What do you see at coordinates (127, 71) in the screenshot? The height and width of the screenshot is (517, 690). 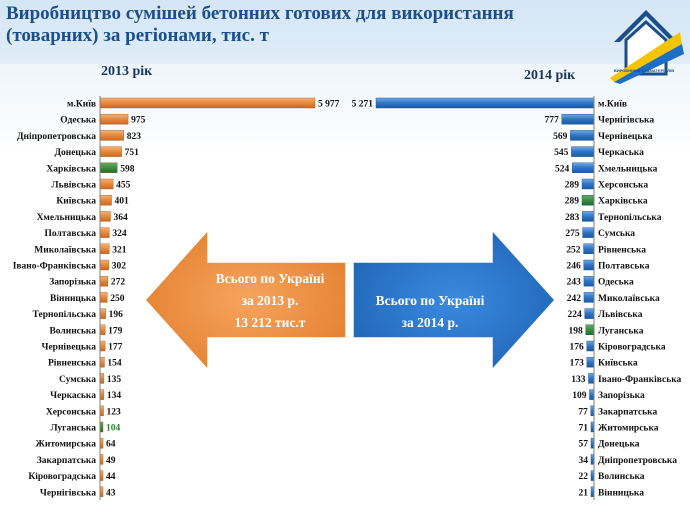 I see `year-label-2013: 2013 рік` at bounding box center [127, 71].